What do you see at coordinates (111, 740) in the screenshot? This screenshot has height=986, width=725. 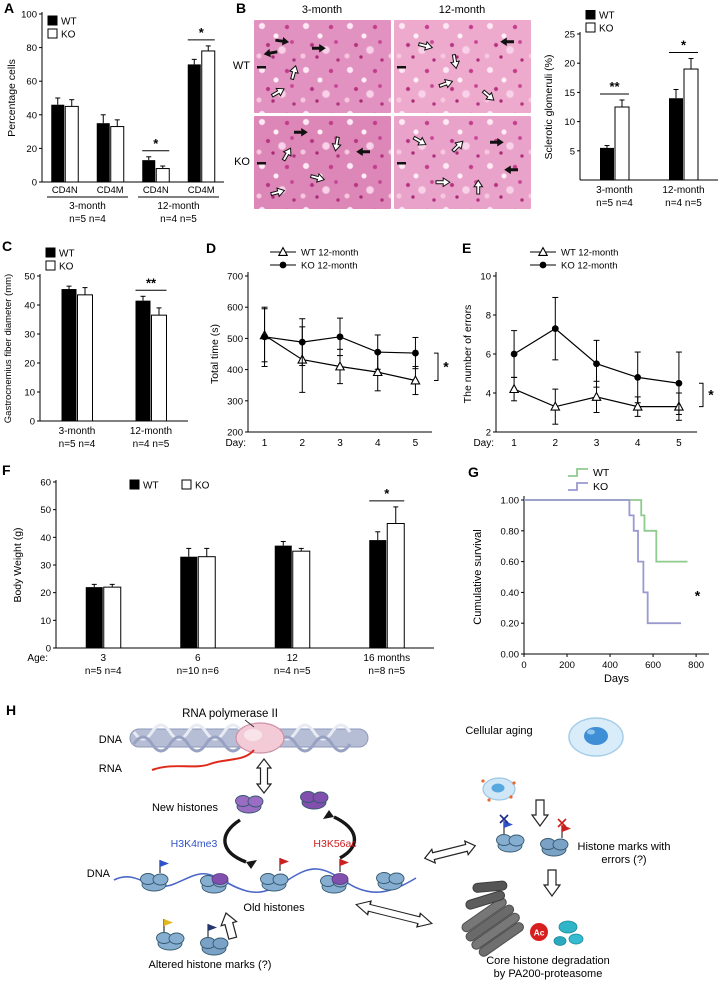 I see `dna-top-label: DNA` at bounding box center [111, 740].